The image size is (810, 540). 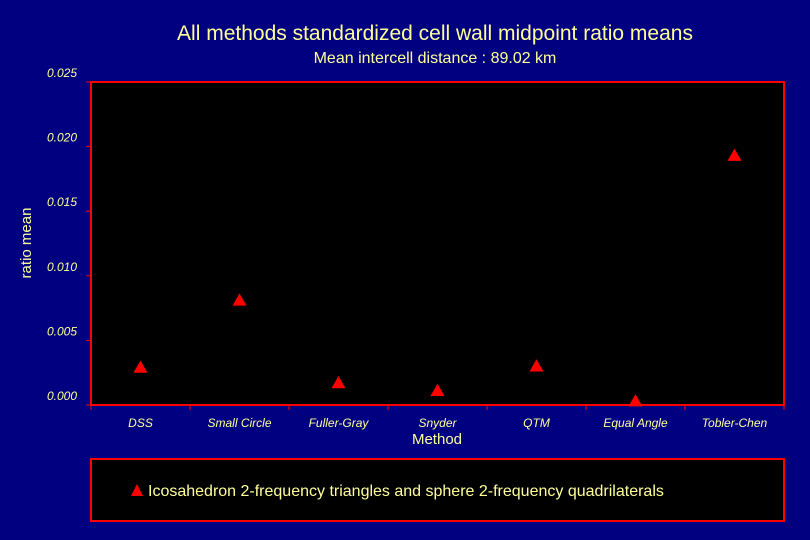 What do you see at coordinates (437, 439) in the screenshot?
I see `x-axis-label: Method` at bounding box center [437, 439].